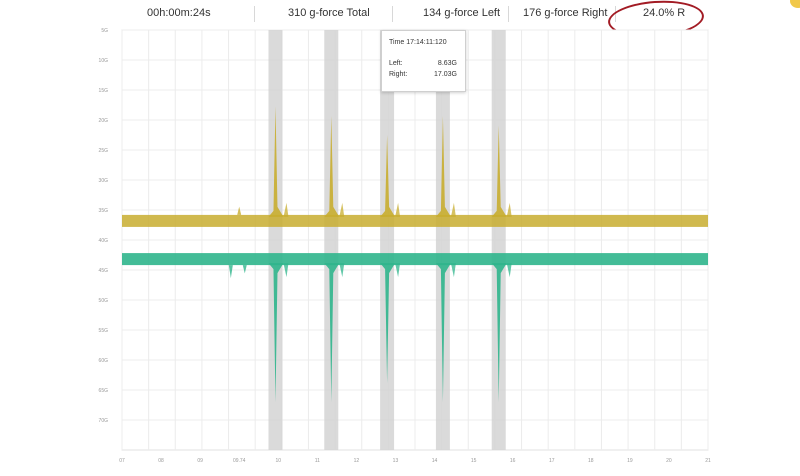 The image size is (800, 476). Describe the element at coordinates (415, 220) in the screenshot. I see `left-series-band` at that location.